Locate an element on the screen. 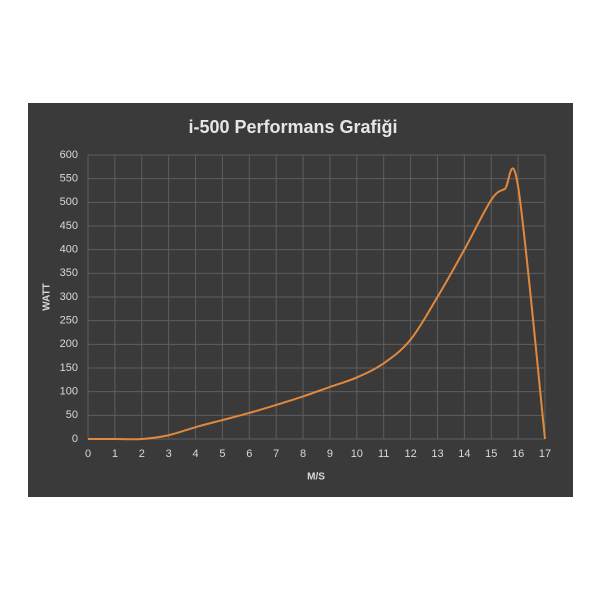 The height and width of the screenshot is (600, 600). x-tick-label: 17 is located at coordinates (545, 454).